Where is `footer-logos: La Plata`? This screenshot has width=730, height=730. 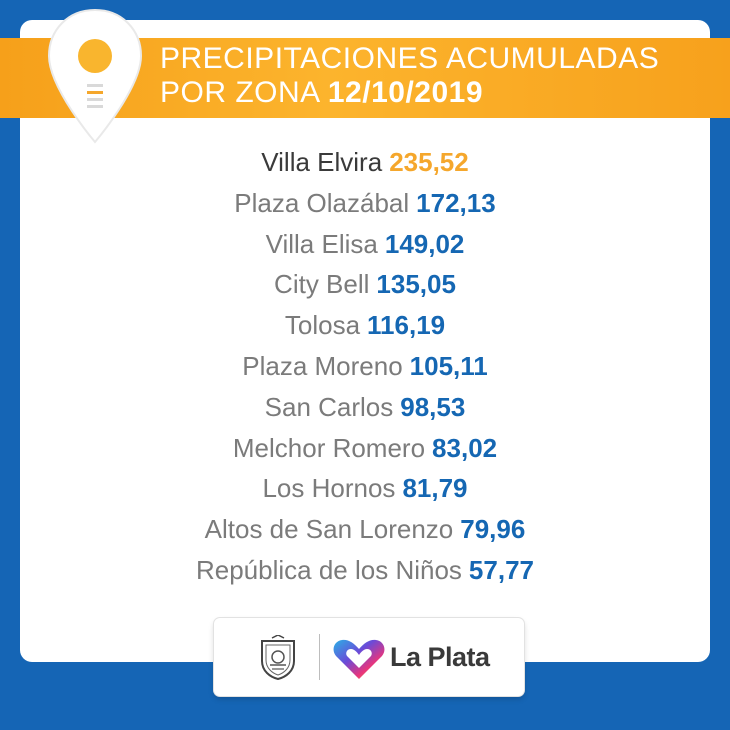 footer-logos: La Plata is located at coordinates (369, 657).